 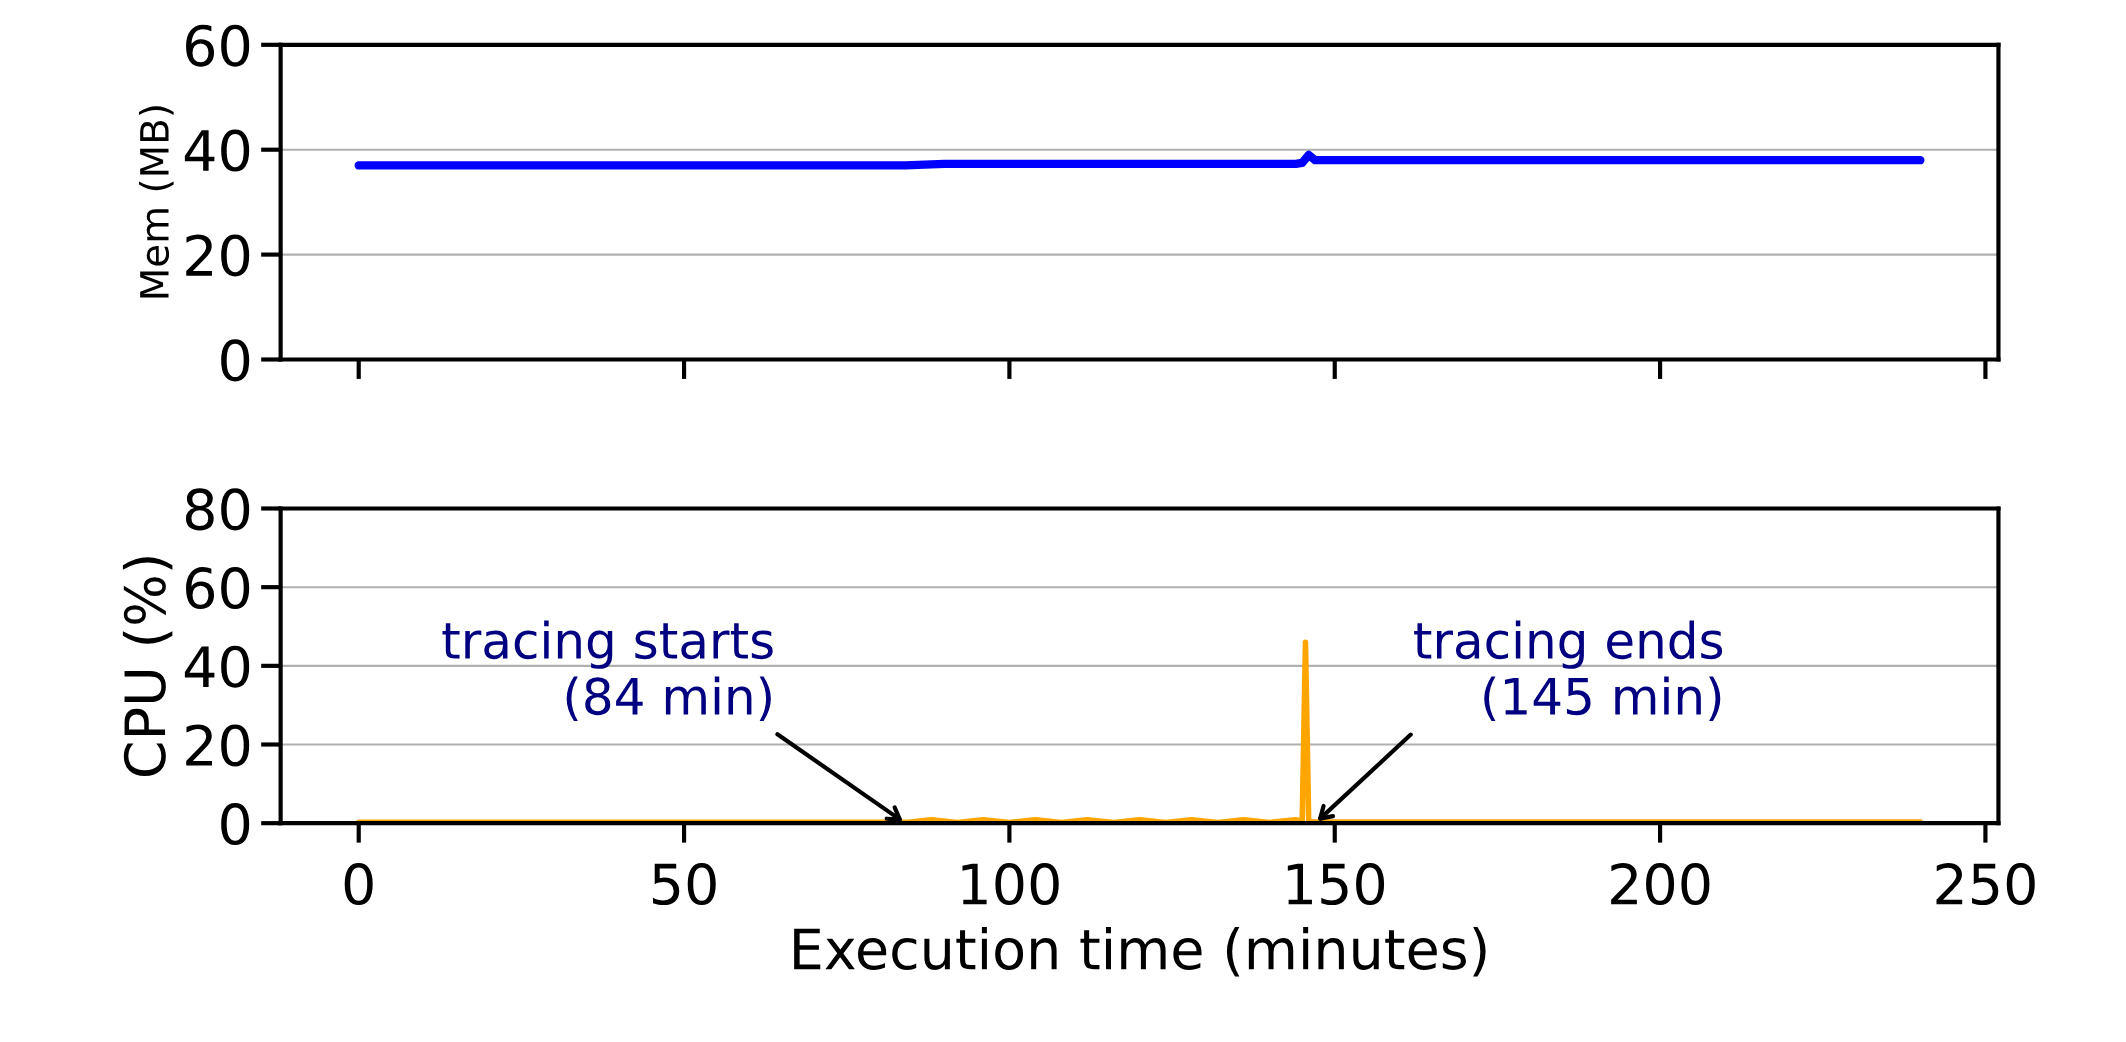 What do you see at coordinates (1140, 951) in the screenshot?
I see `x-axis-title: Execution time (minutes)` at bounding box center [1140, 951].